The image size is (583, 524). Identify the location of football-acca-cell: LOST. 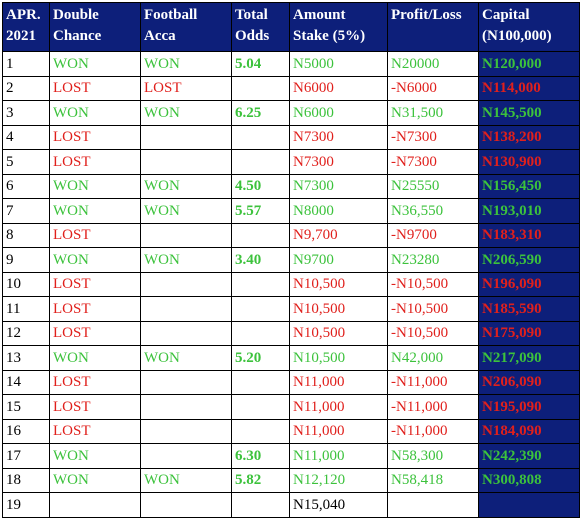
(186, 88).